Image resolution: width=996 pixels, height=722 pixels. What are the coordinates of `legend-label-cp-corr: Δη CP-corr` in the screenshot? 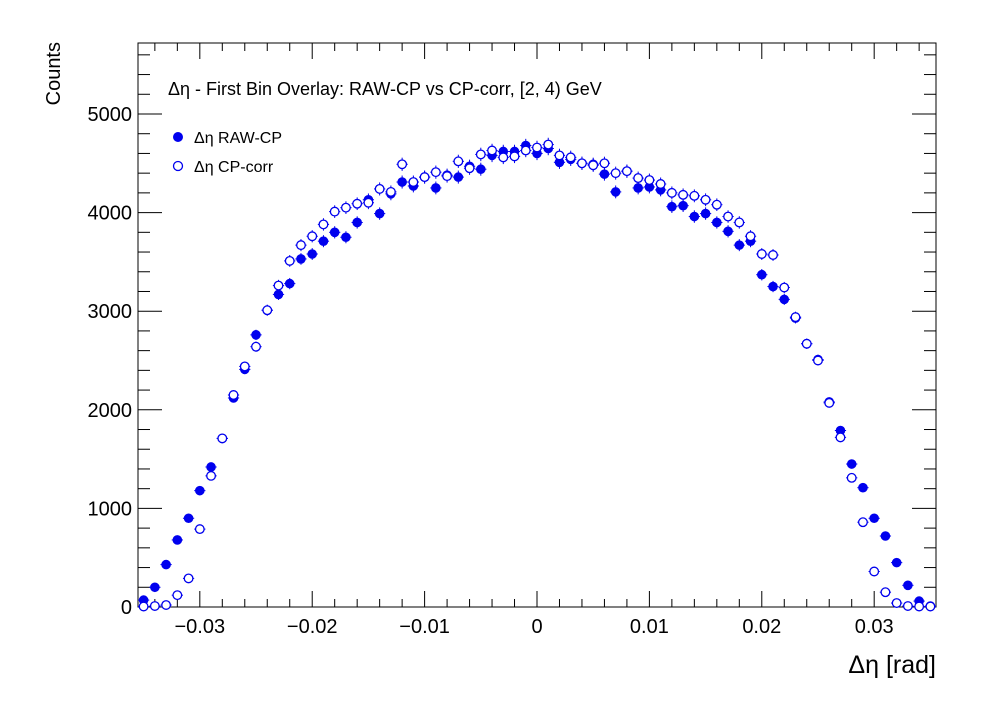 It's located at (234, 167).